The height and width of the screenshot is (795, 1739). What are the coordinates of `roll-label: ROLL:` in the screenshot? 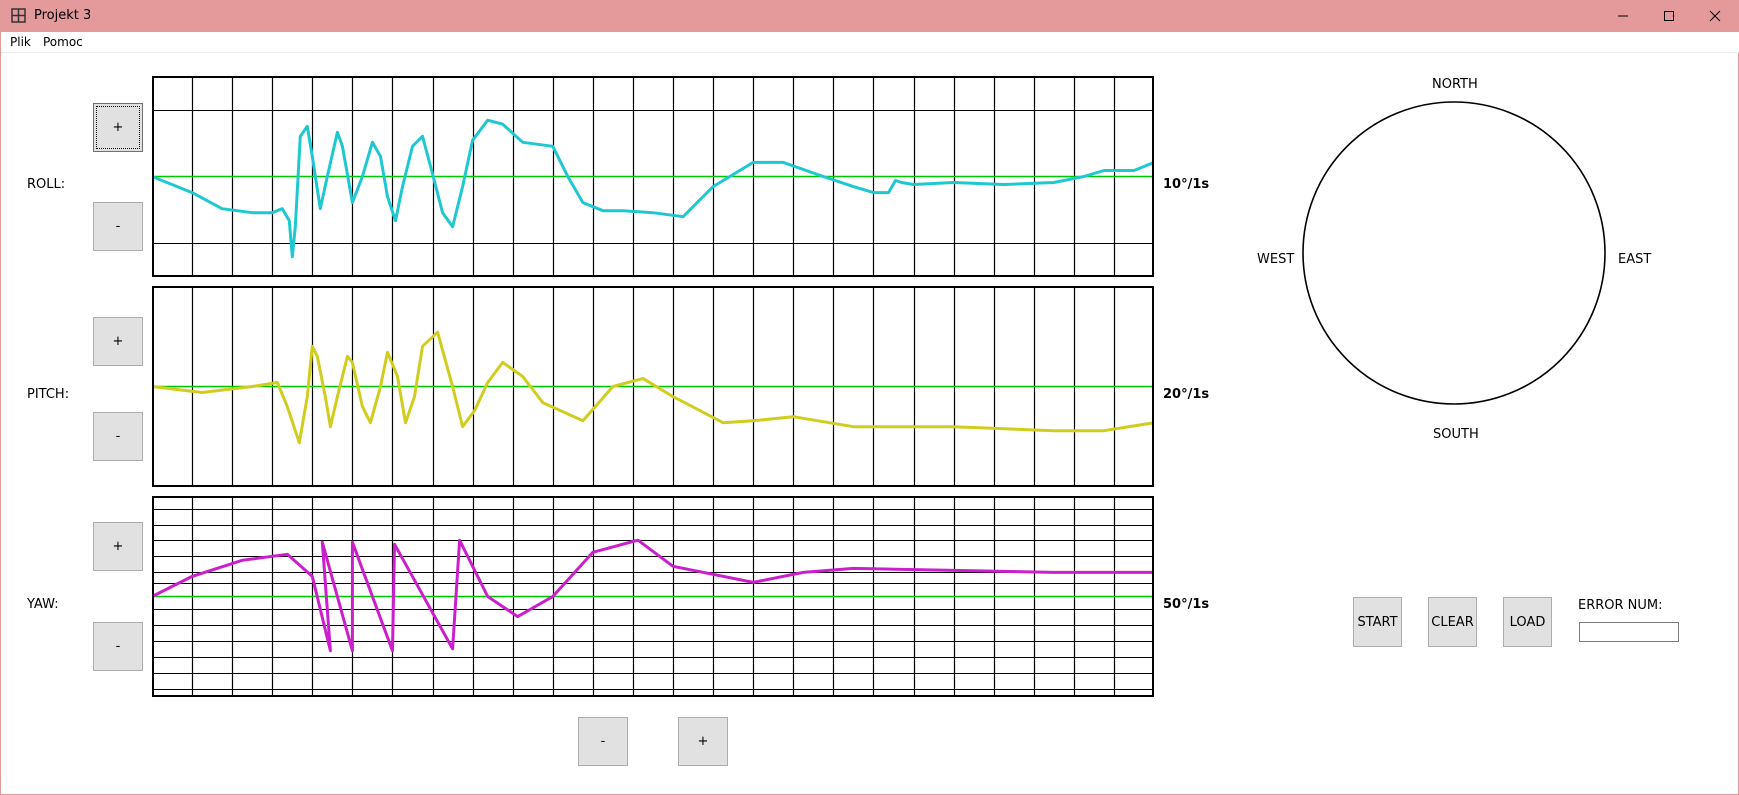 It's located at (46, 184).